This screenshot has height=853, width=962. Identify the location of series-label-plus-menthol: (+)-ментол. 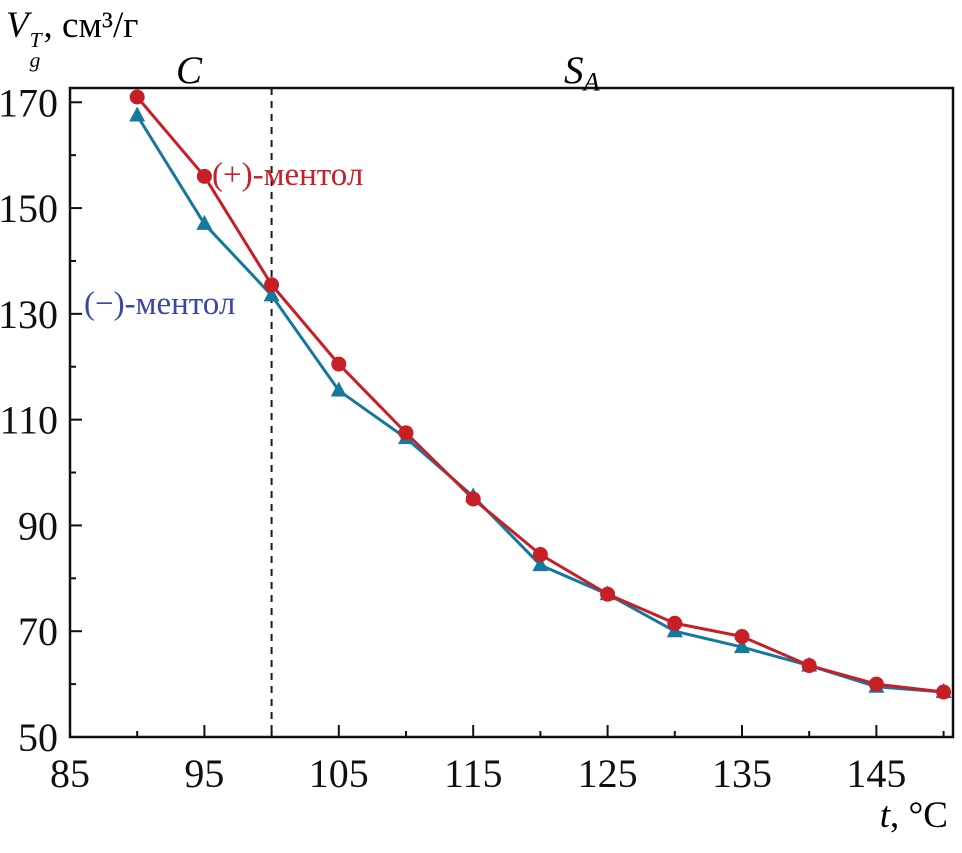
(288, 175).